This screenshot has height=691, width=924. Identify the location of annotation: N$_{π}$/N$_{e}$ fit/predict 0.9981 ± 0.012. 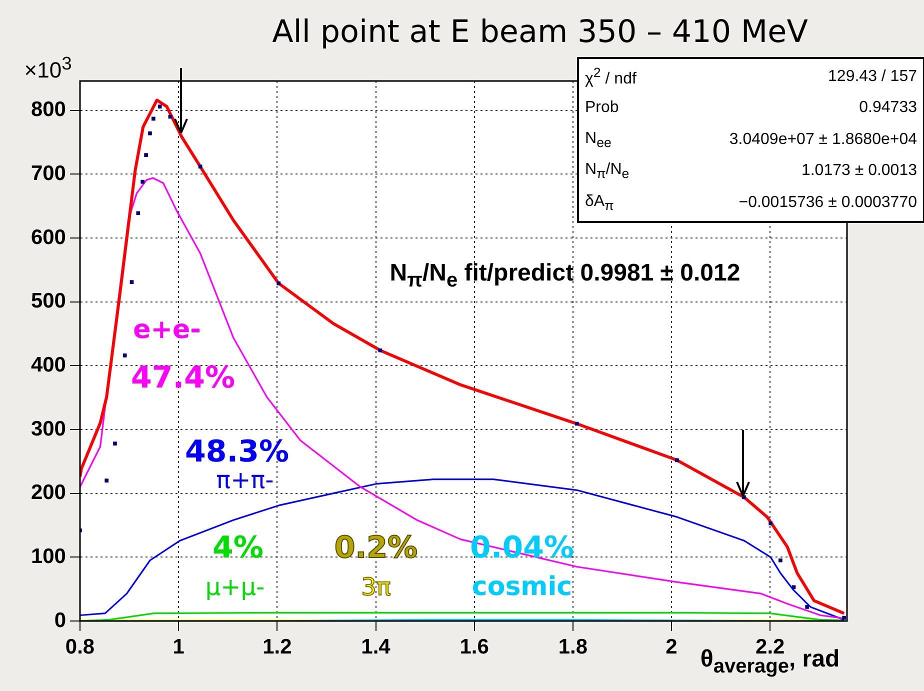
(565, 276).